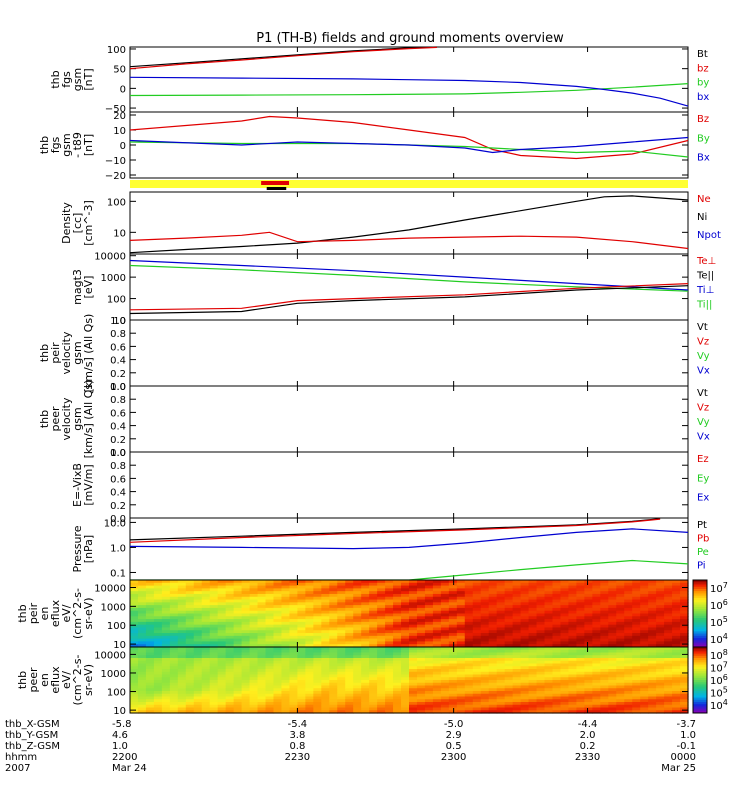 This screenshot has width=750, height=800. What do you see at coordinates (395, 530) in the screenshot?
I see `series-line-Pb` at bounding box center [395, 530].